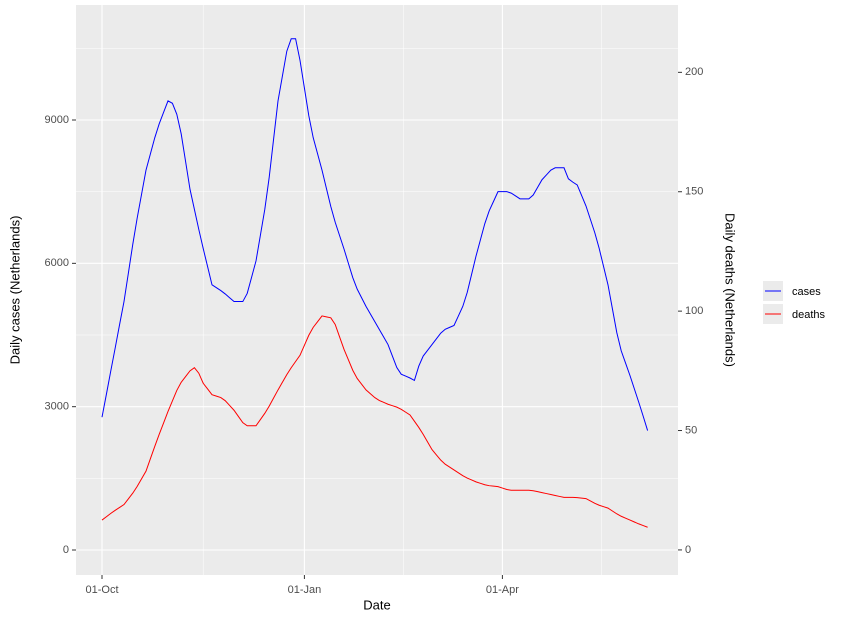 This screenshot has width=846, height=621. I want to click on x-axis-title: Date, so click(376, 604).